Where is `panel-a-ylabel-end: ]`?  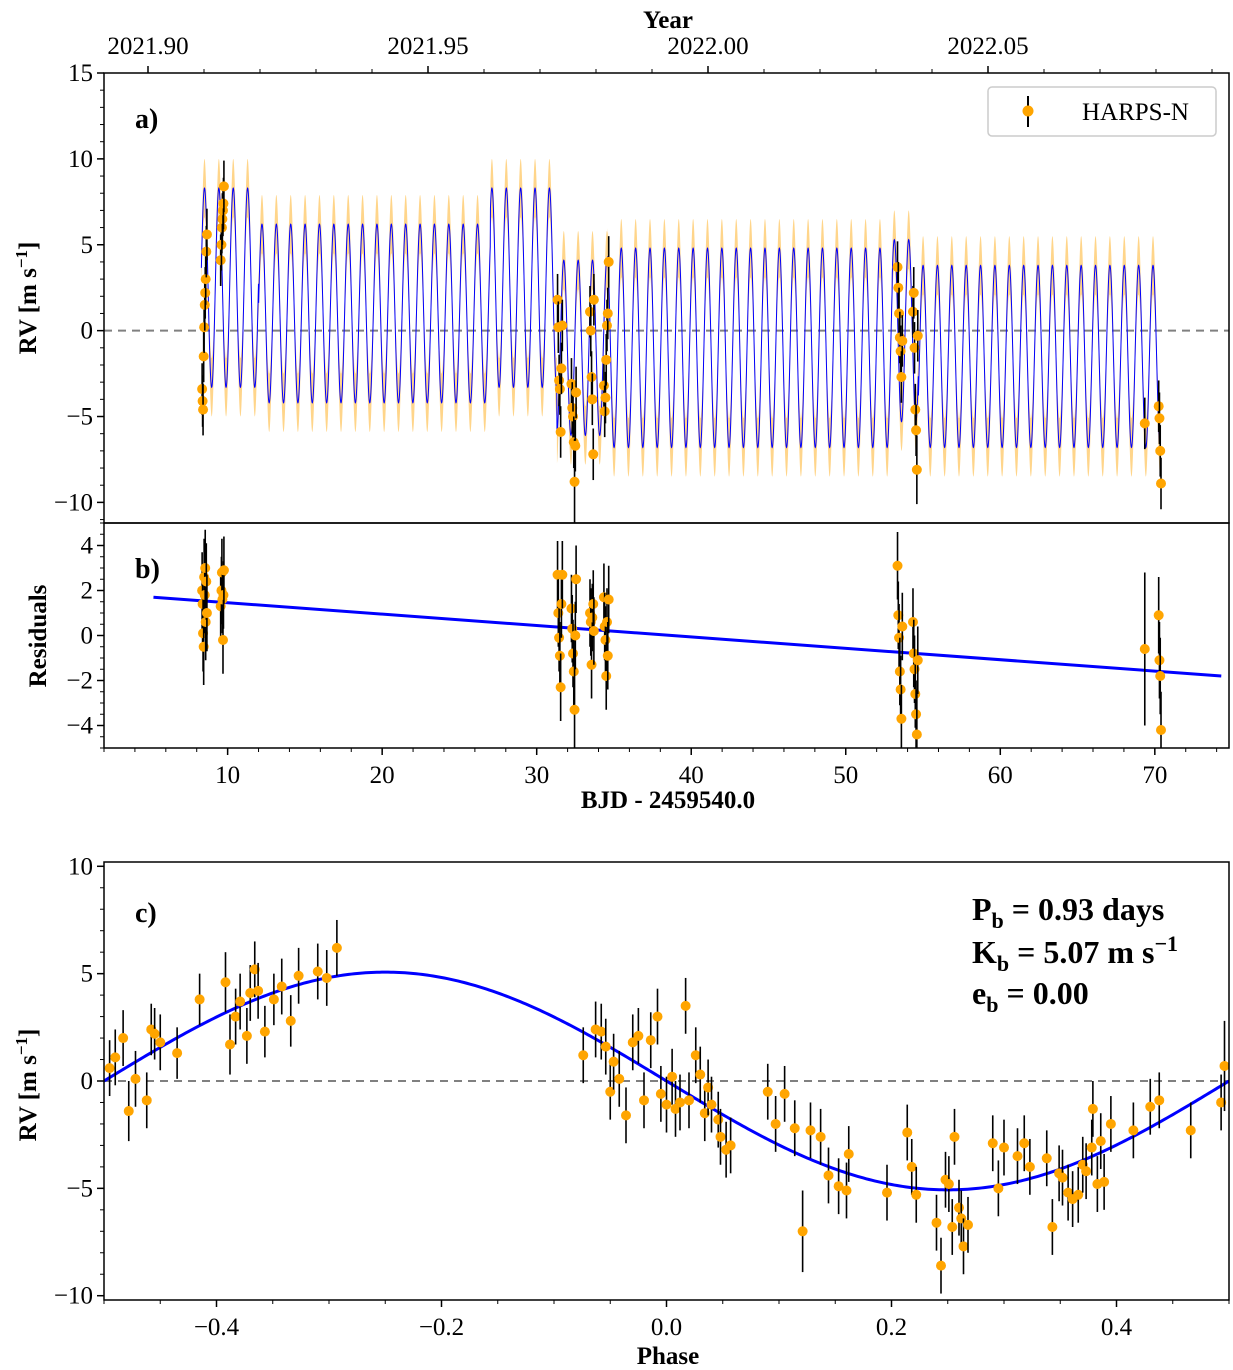 panel-a-ylabel-end: ] is located at coordinates (28, 246).